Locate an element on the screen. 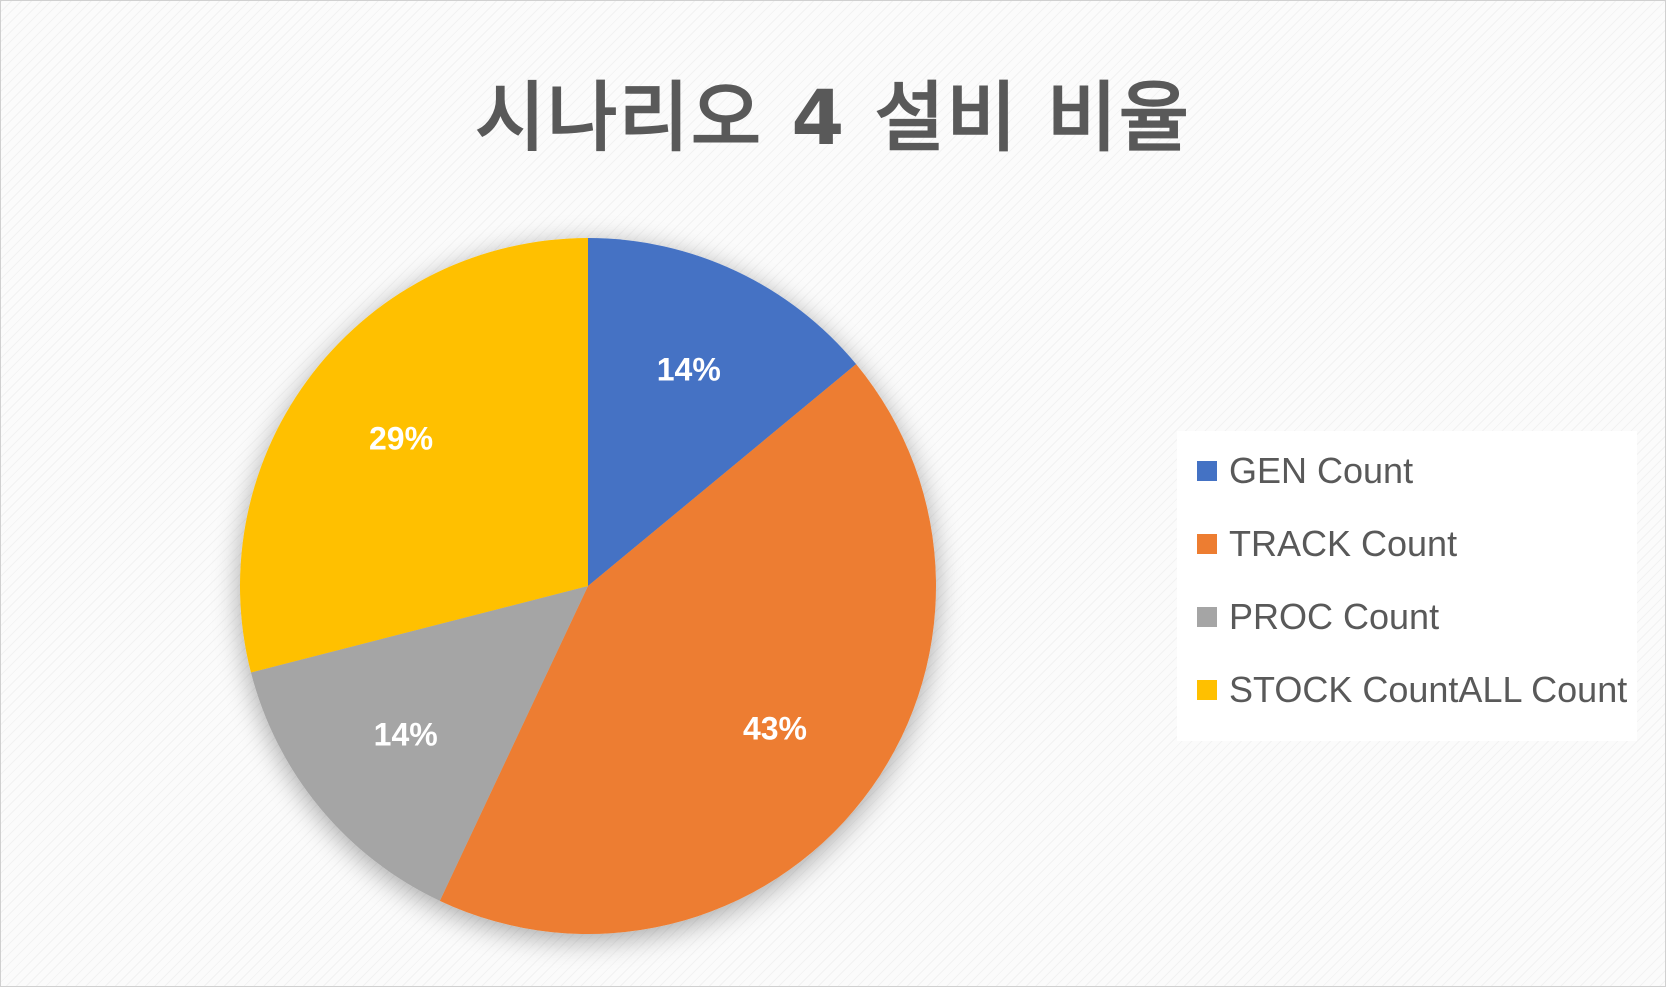 This screenshot has width=1666, height=987. legend-swatch-gen is located at coordinates (1207, 471).